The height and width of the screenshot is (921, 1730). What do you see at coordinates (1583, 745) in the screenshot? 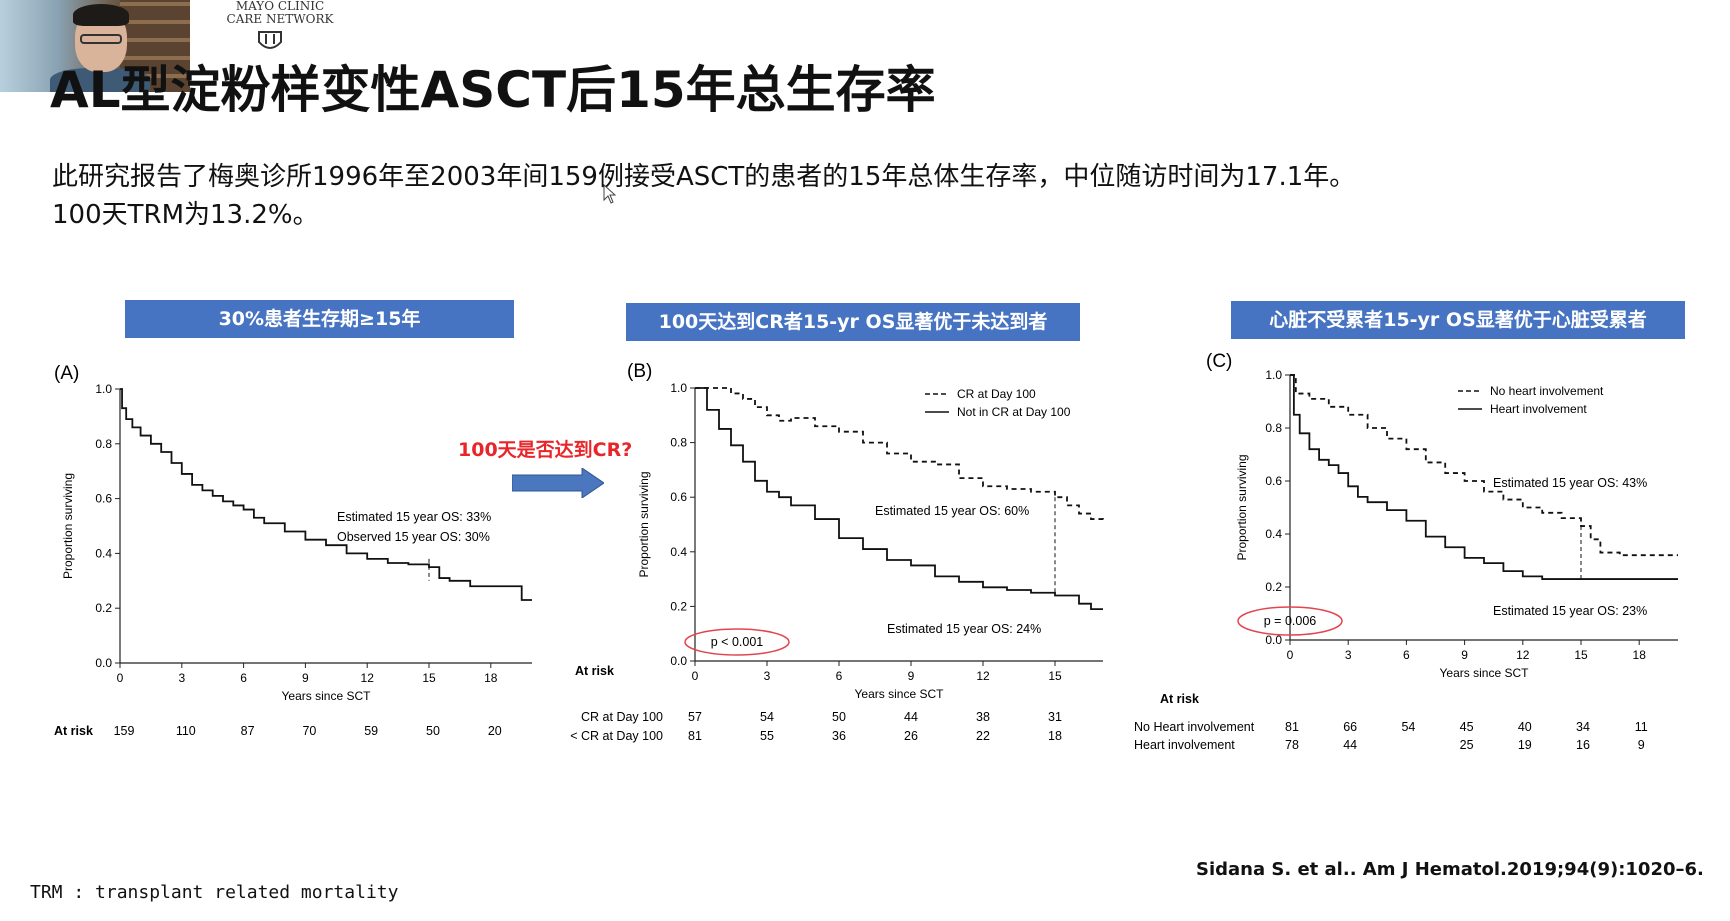
I see `at-risk-value: 16` at bounding box center [1583, 745].